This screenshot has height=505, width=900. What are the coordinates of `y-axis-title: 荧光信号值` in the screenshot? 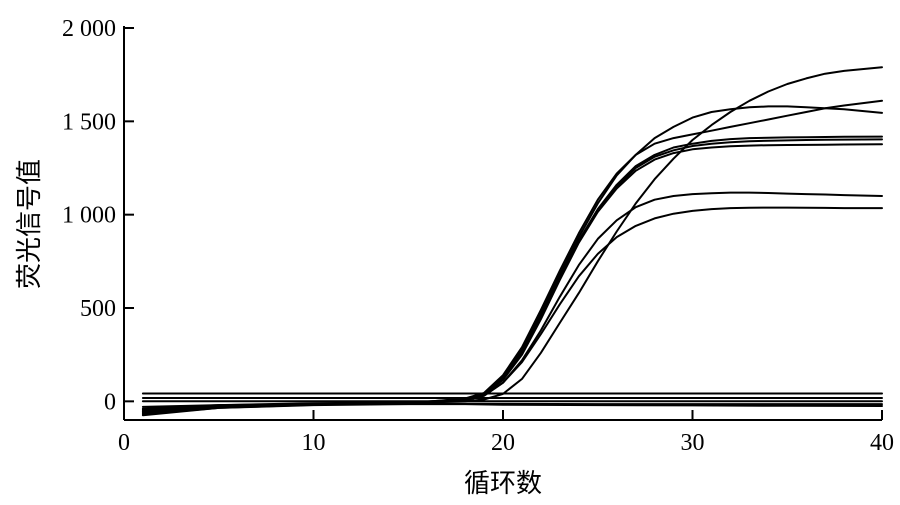 It's located at (30, 224).